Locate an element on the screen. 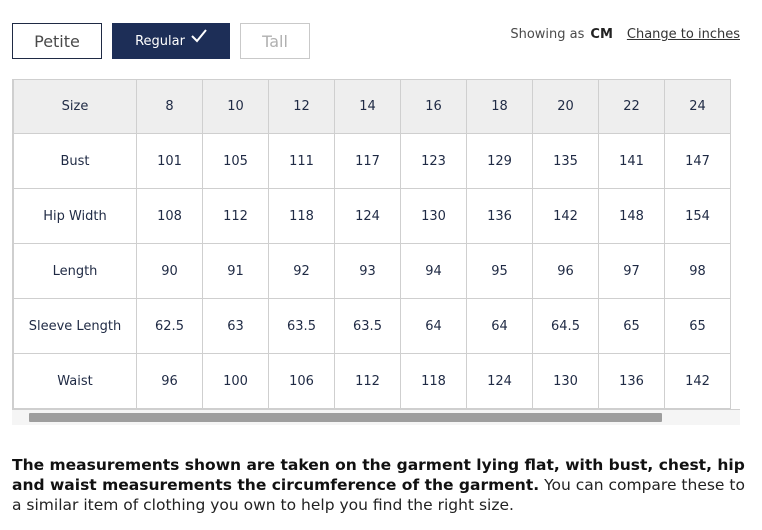 The image size is (762, 530). table-cell: 63 is located at coordinates (235, 326).